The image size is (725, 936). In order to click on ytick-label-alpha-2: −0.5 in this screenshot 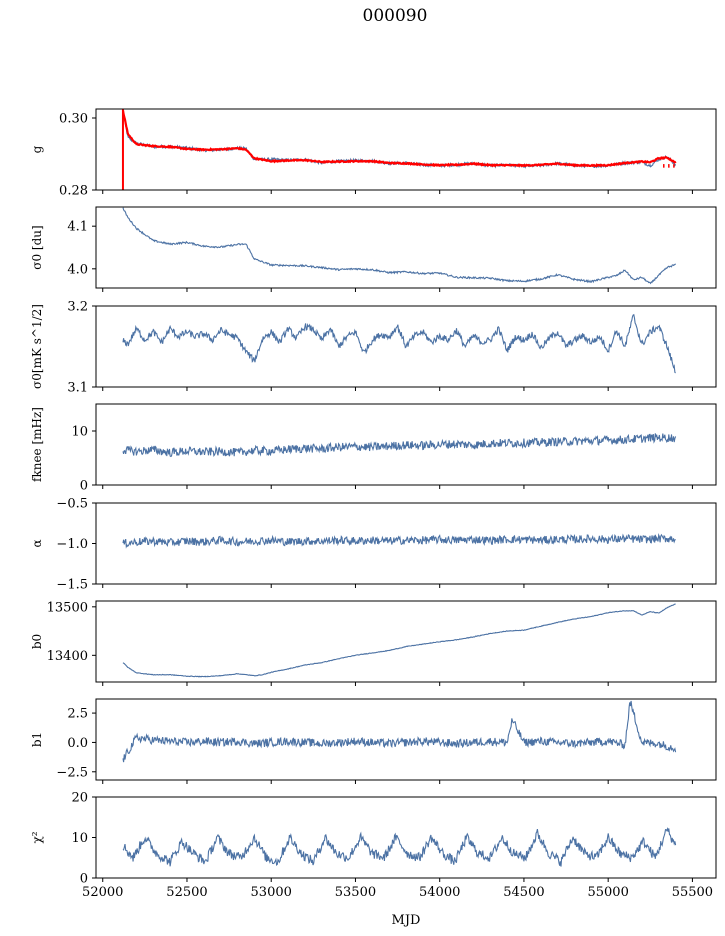, I will do `click(72, 504)`.